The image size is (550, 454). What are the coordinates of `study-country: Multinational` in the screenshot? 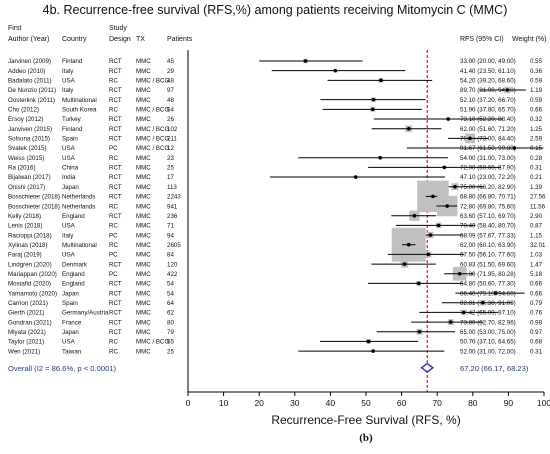 It's located at (79, 245).